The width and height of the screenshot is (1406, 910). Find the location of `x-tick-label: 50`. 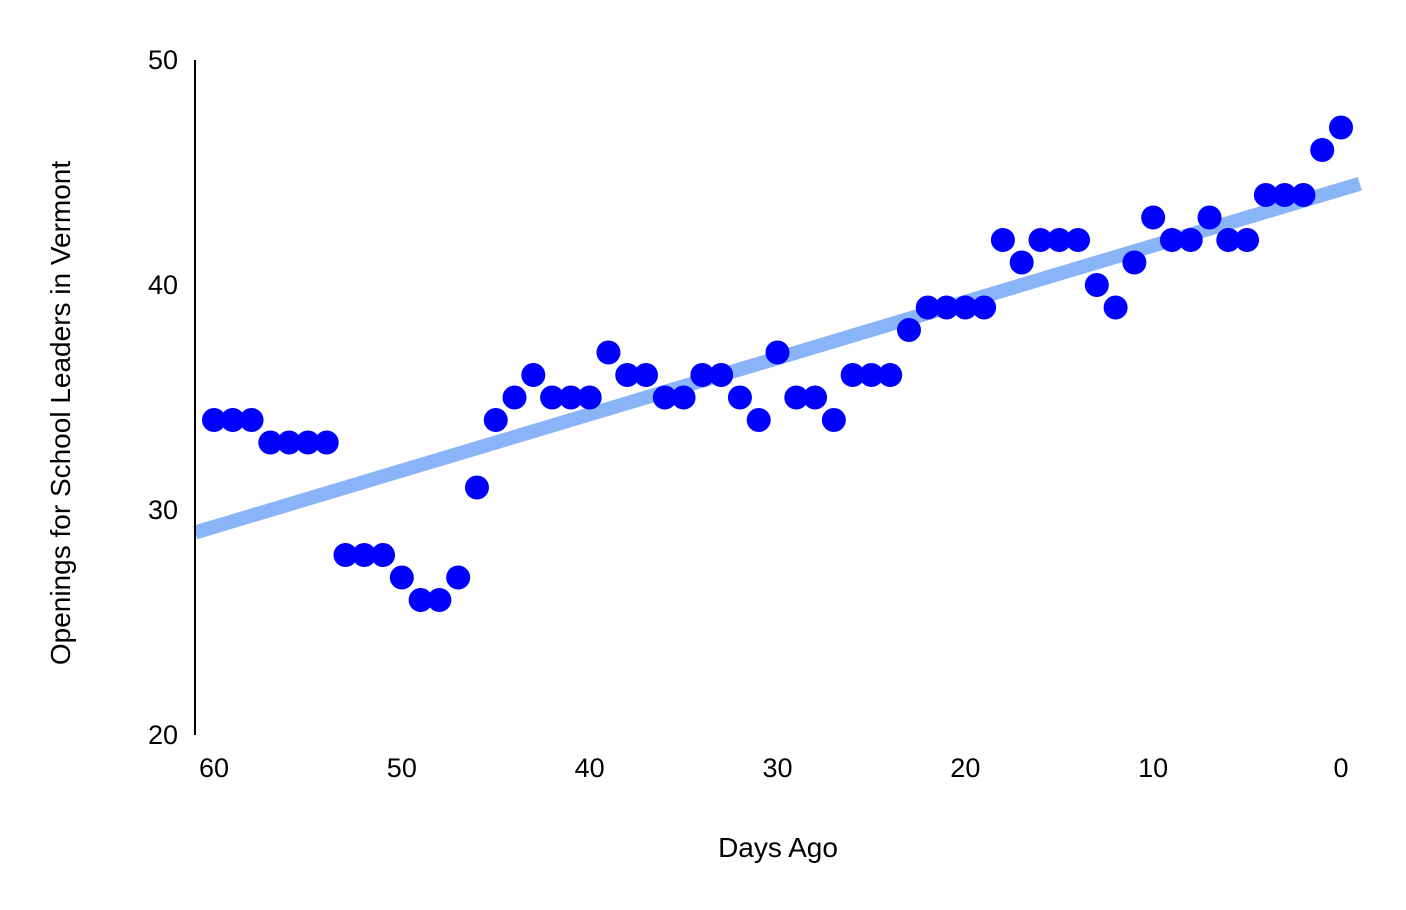

x-tick-label: 50 is located at coordinates (402, 768).